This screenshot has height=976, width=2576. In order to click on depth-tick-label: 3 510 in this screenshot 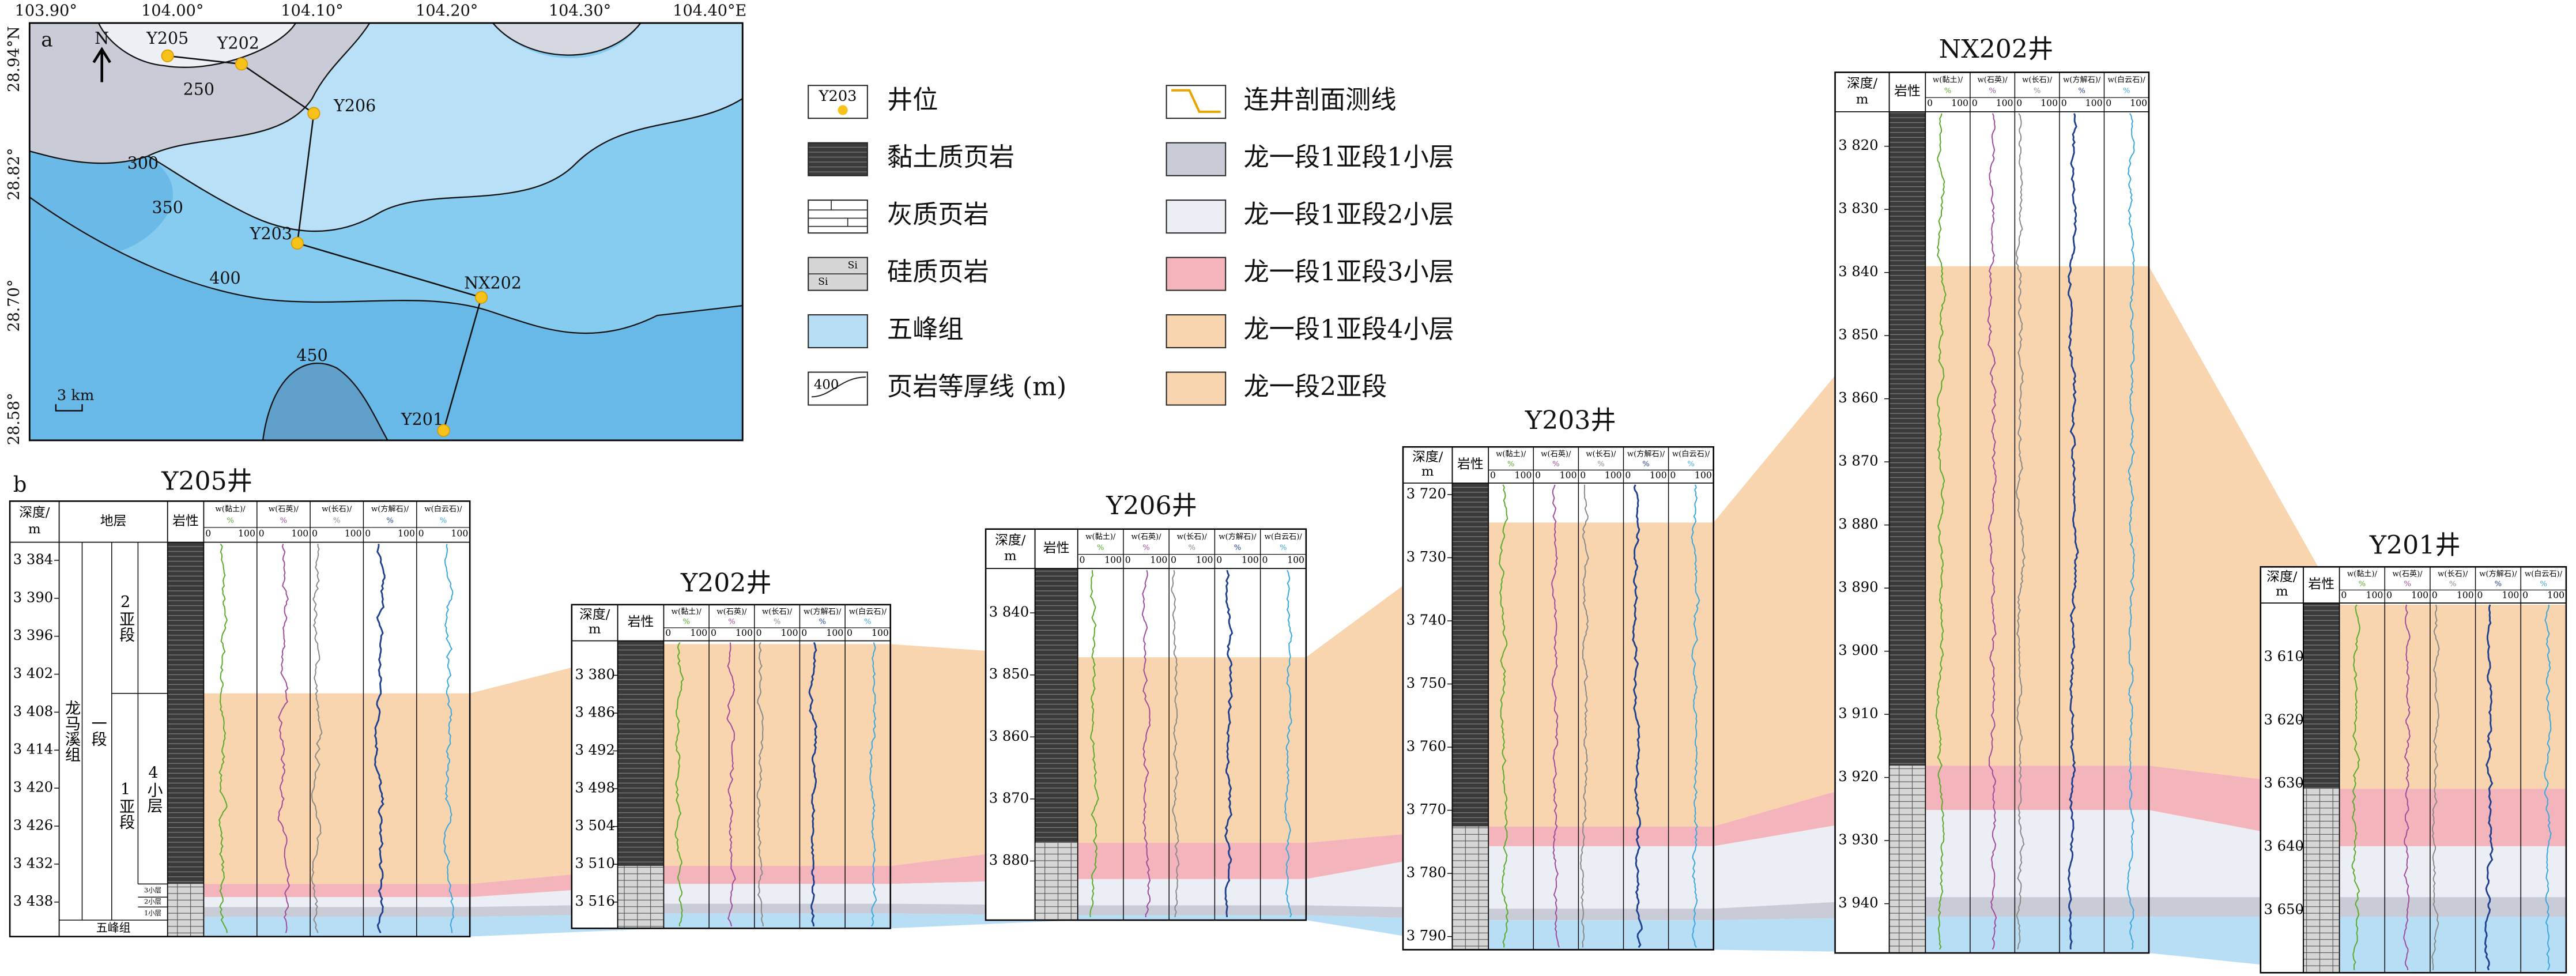, I will do `click(595, 864)`.